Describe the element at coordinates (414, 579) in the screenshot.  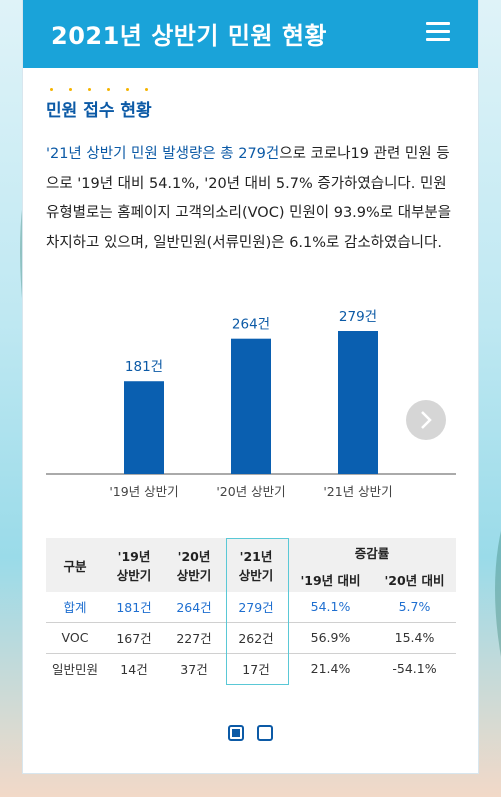
I see `header-vs-20: '20년 대비` at that location.